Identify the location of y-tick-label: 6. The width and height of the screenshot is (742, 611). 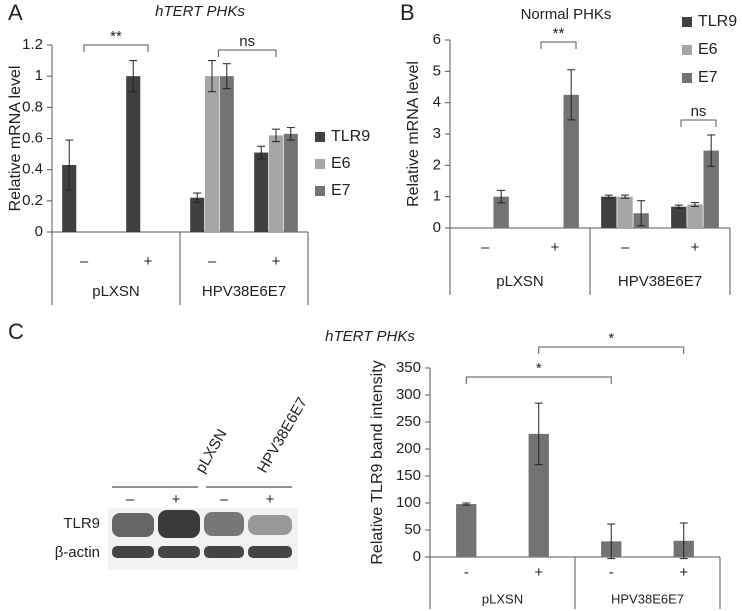
(437, 39).